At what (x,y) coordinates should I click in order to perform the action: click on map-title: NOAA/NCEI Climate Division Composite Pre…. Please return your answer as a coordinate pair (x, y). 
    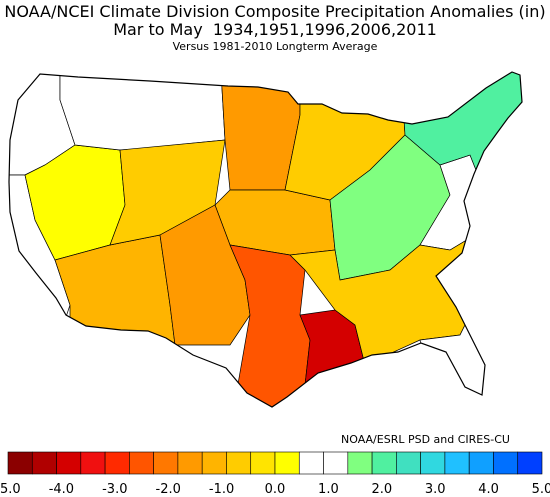
    Looking at the image, I should click on (275, 11).